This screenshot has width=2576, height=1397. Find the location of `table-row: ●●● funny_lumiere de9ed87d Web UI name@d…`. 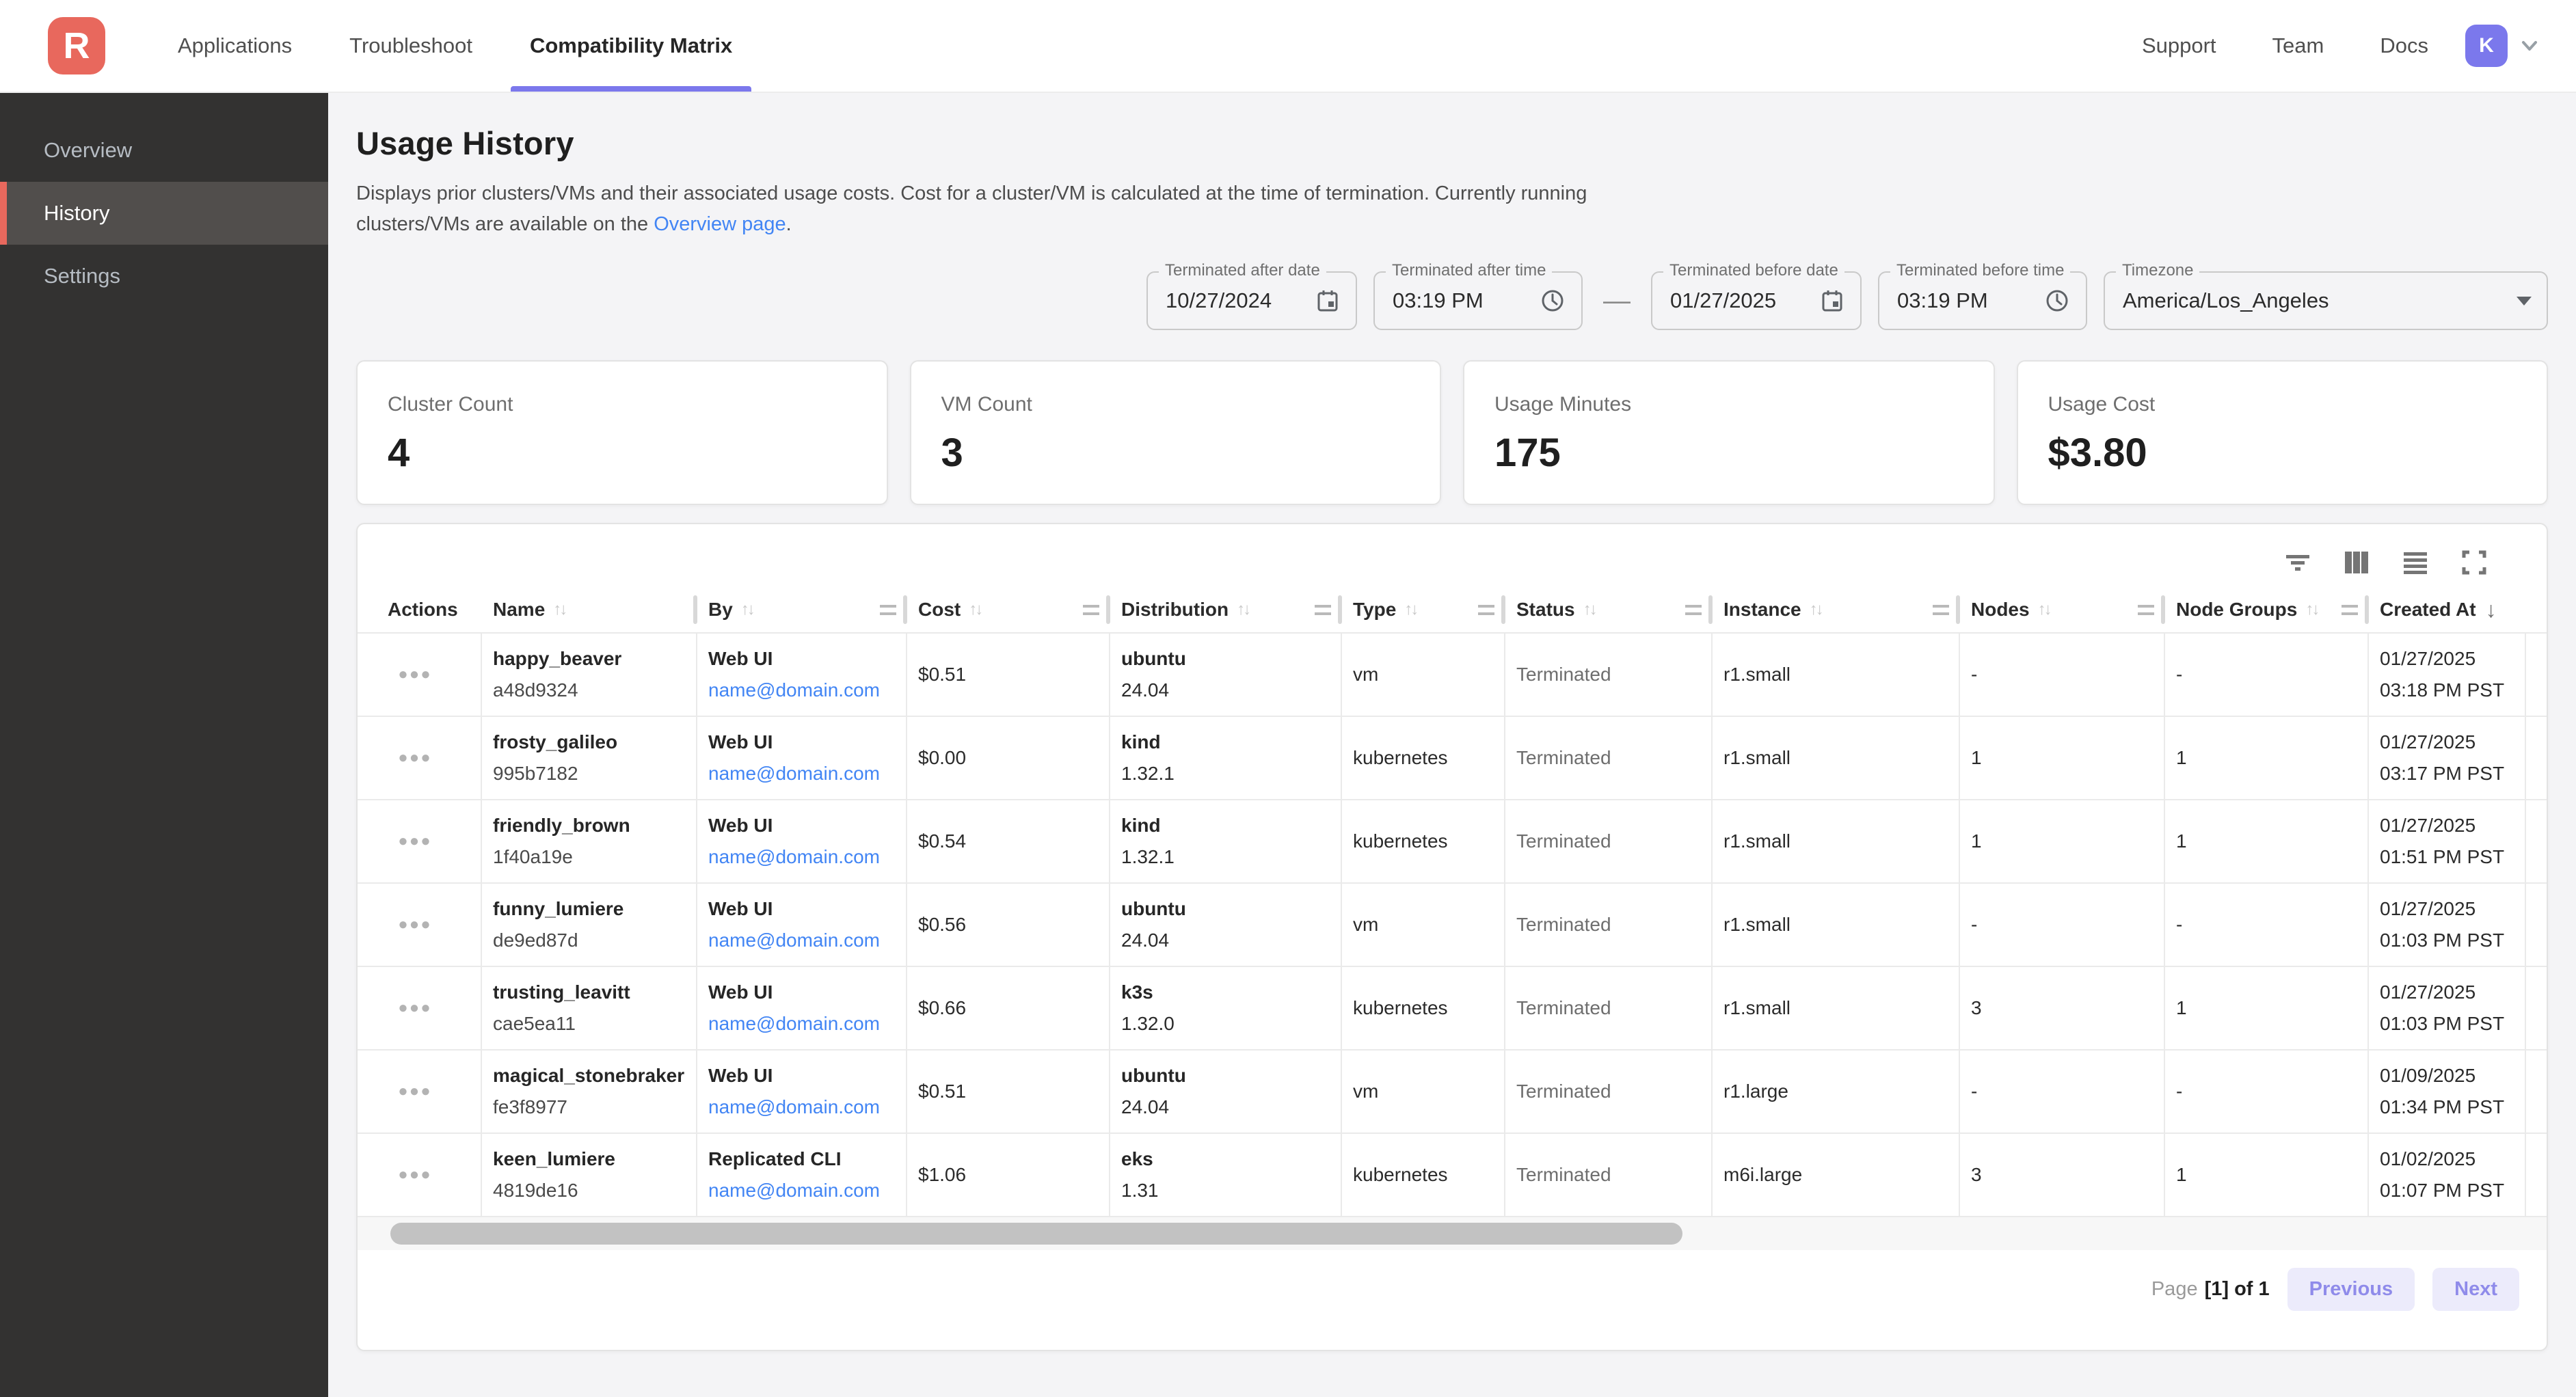

table-row: ●●● funny_lumiere de9ed87d Web UI name@d… is located at coordinates (1452, 925).